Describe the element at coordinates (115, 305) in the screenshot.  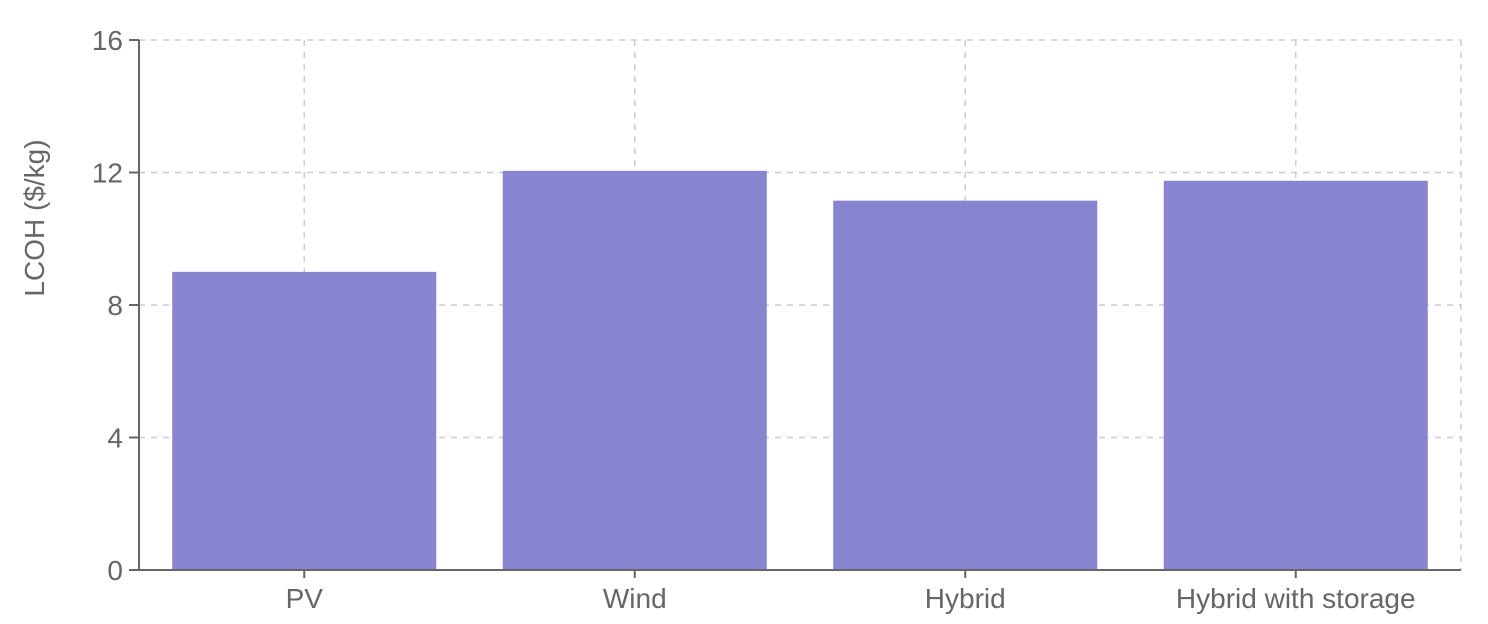
I see `y-tick-label-2: 8` at that location.